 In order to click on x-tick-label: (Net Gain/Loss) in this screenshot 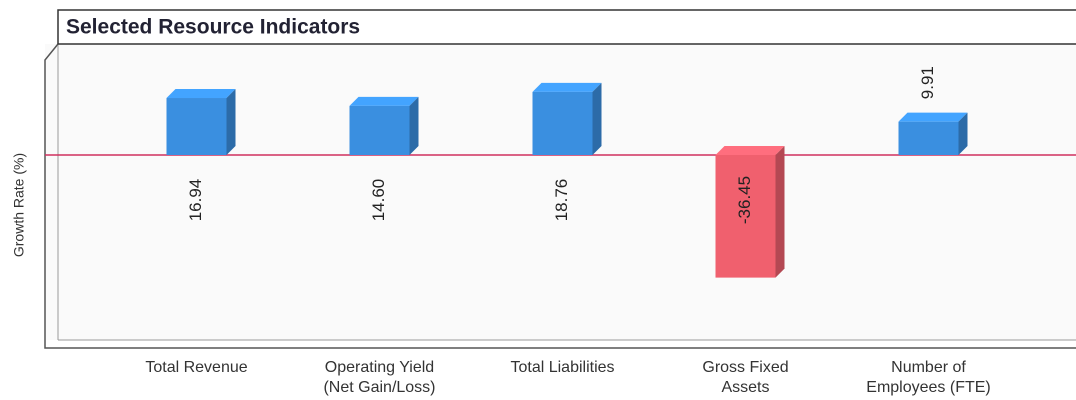, I will do `click(379, 387)`.